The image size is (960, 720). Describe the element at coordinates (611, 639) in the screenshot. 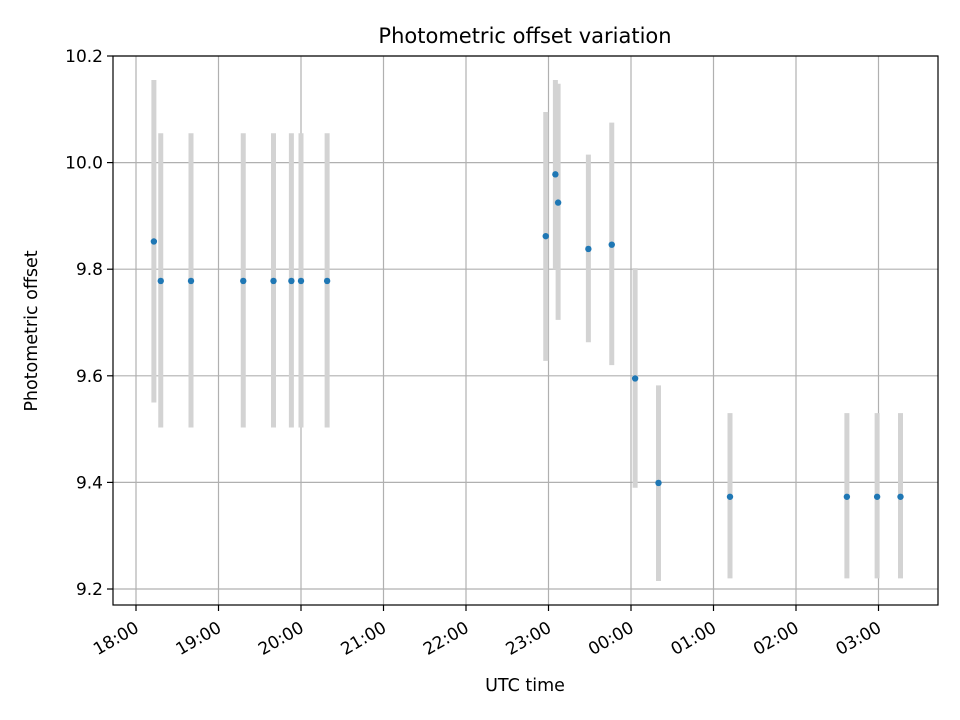

I see `x-tick-label: 00:00` at that location.